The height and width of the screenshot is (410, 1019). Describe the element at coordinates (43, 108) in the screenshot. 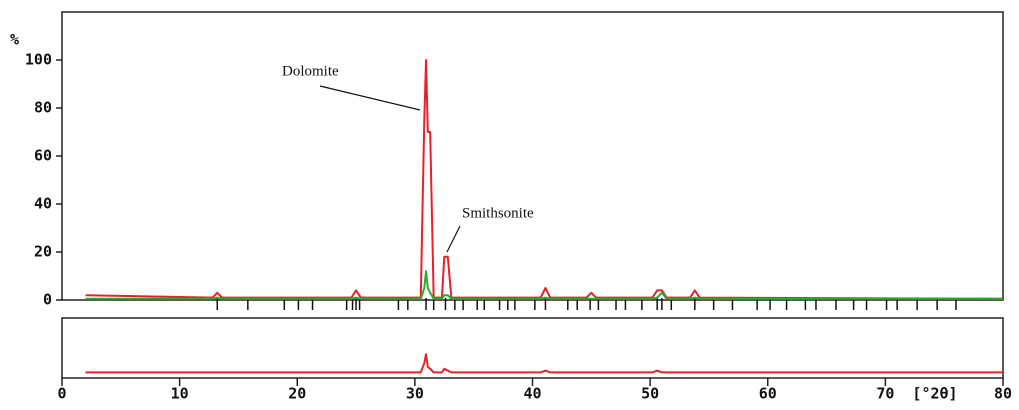

I see `y-tick-label: 80` at that location.